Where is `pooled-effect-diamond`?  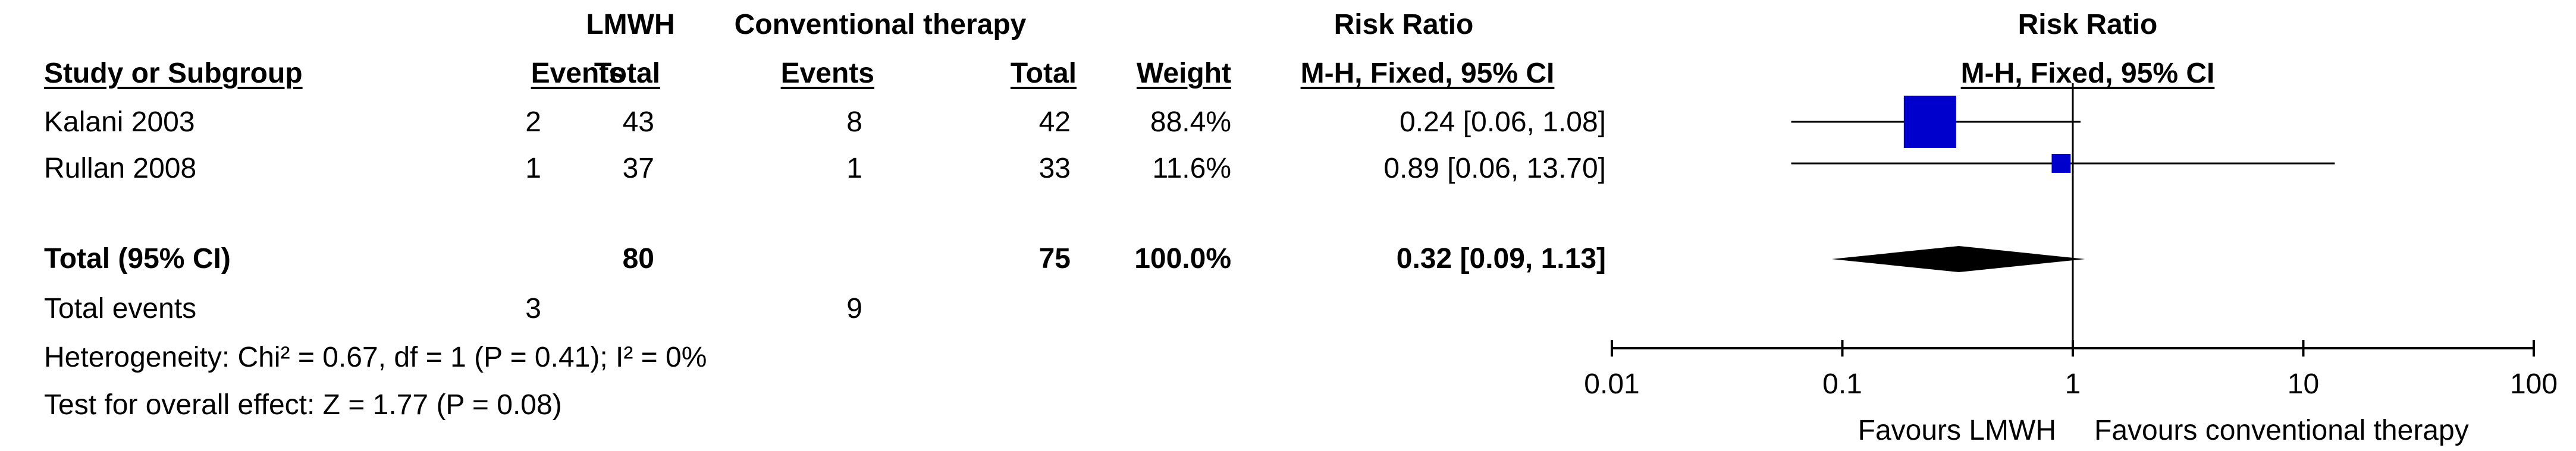
pooled-effect-diamond is located at coordinates (1958, 259).